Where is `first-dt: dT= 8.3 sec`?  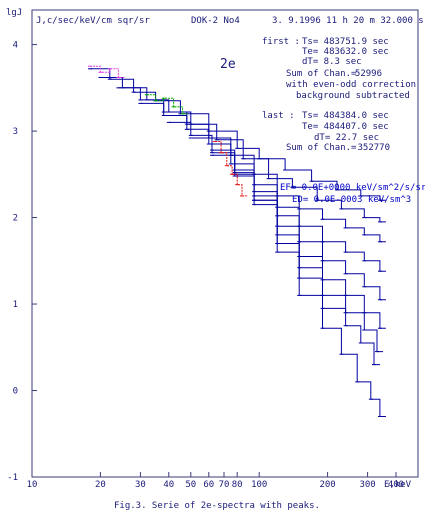
first-dt: dT= 8.3 sec is located at coordinates (332, 62).